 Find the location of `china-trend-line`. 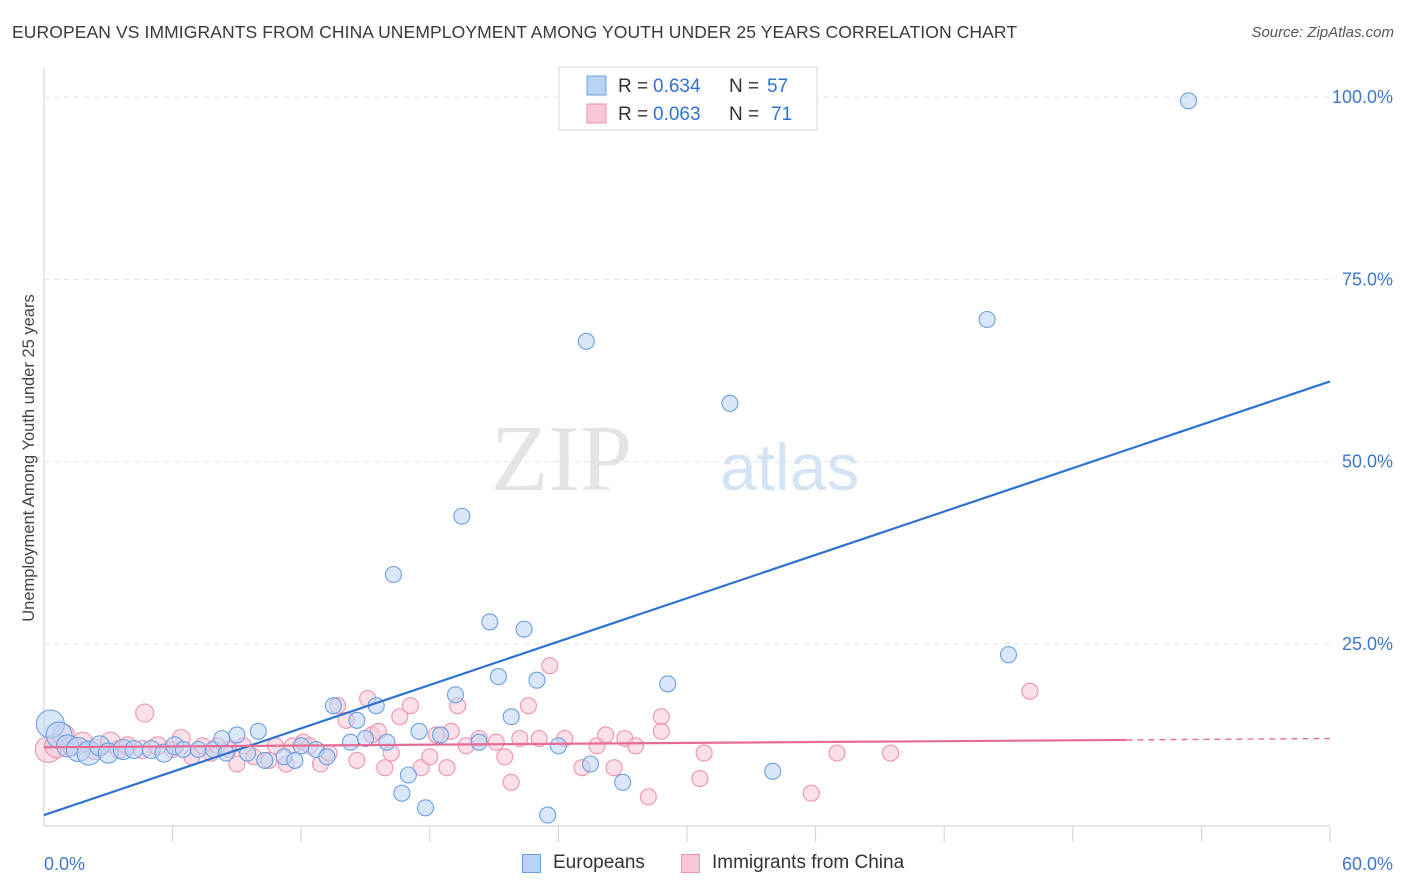

china-trend-line is located at coordinates (585, 743).